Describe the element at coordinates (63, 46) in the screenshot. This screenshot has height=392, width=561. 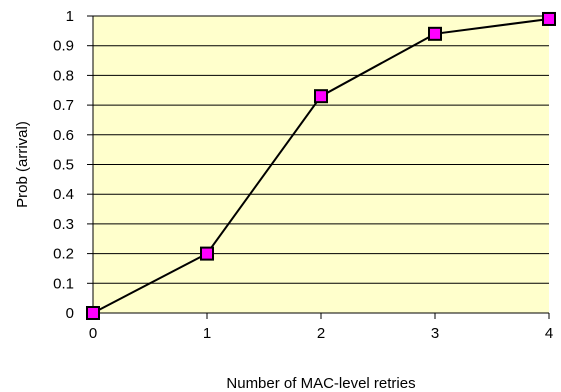
I see `y-tick-label: 0.9` at that location.